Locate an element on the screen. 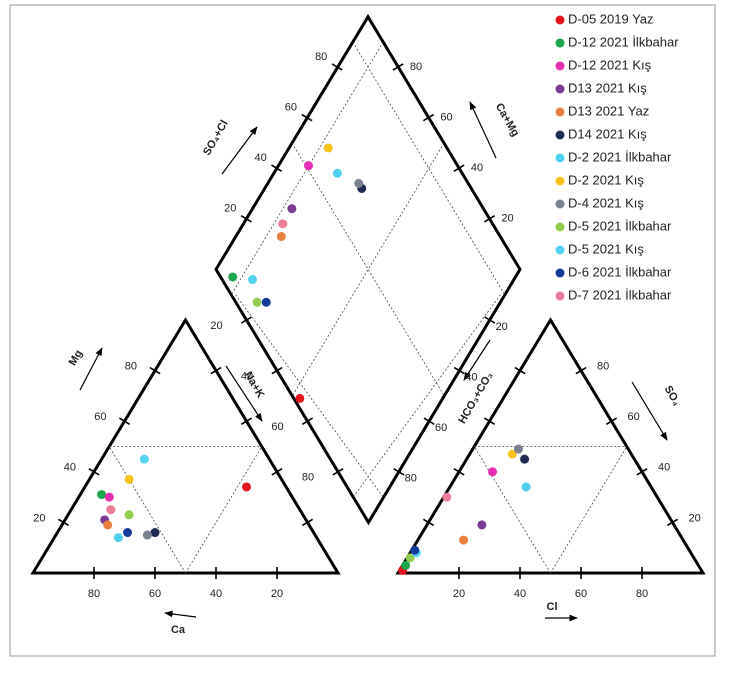 The image size is (735, 679). tick-label: 80 is located at coordinates (94, 594).